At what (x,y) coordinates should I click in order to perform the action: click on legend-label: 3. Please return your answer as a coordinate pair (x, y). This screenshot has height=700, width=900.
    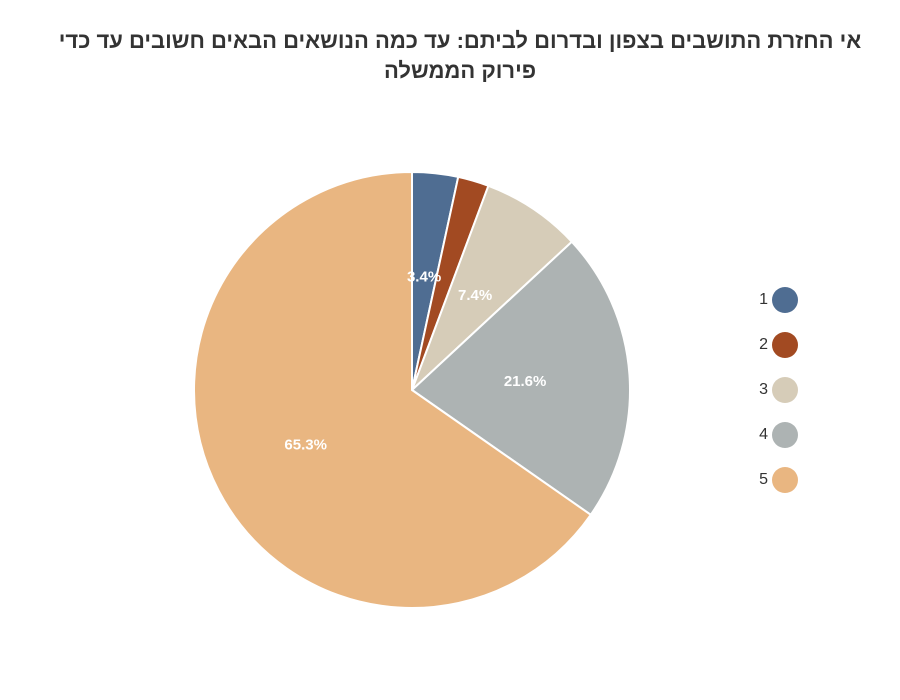
    Looking at the image, I should click on (763, 389).